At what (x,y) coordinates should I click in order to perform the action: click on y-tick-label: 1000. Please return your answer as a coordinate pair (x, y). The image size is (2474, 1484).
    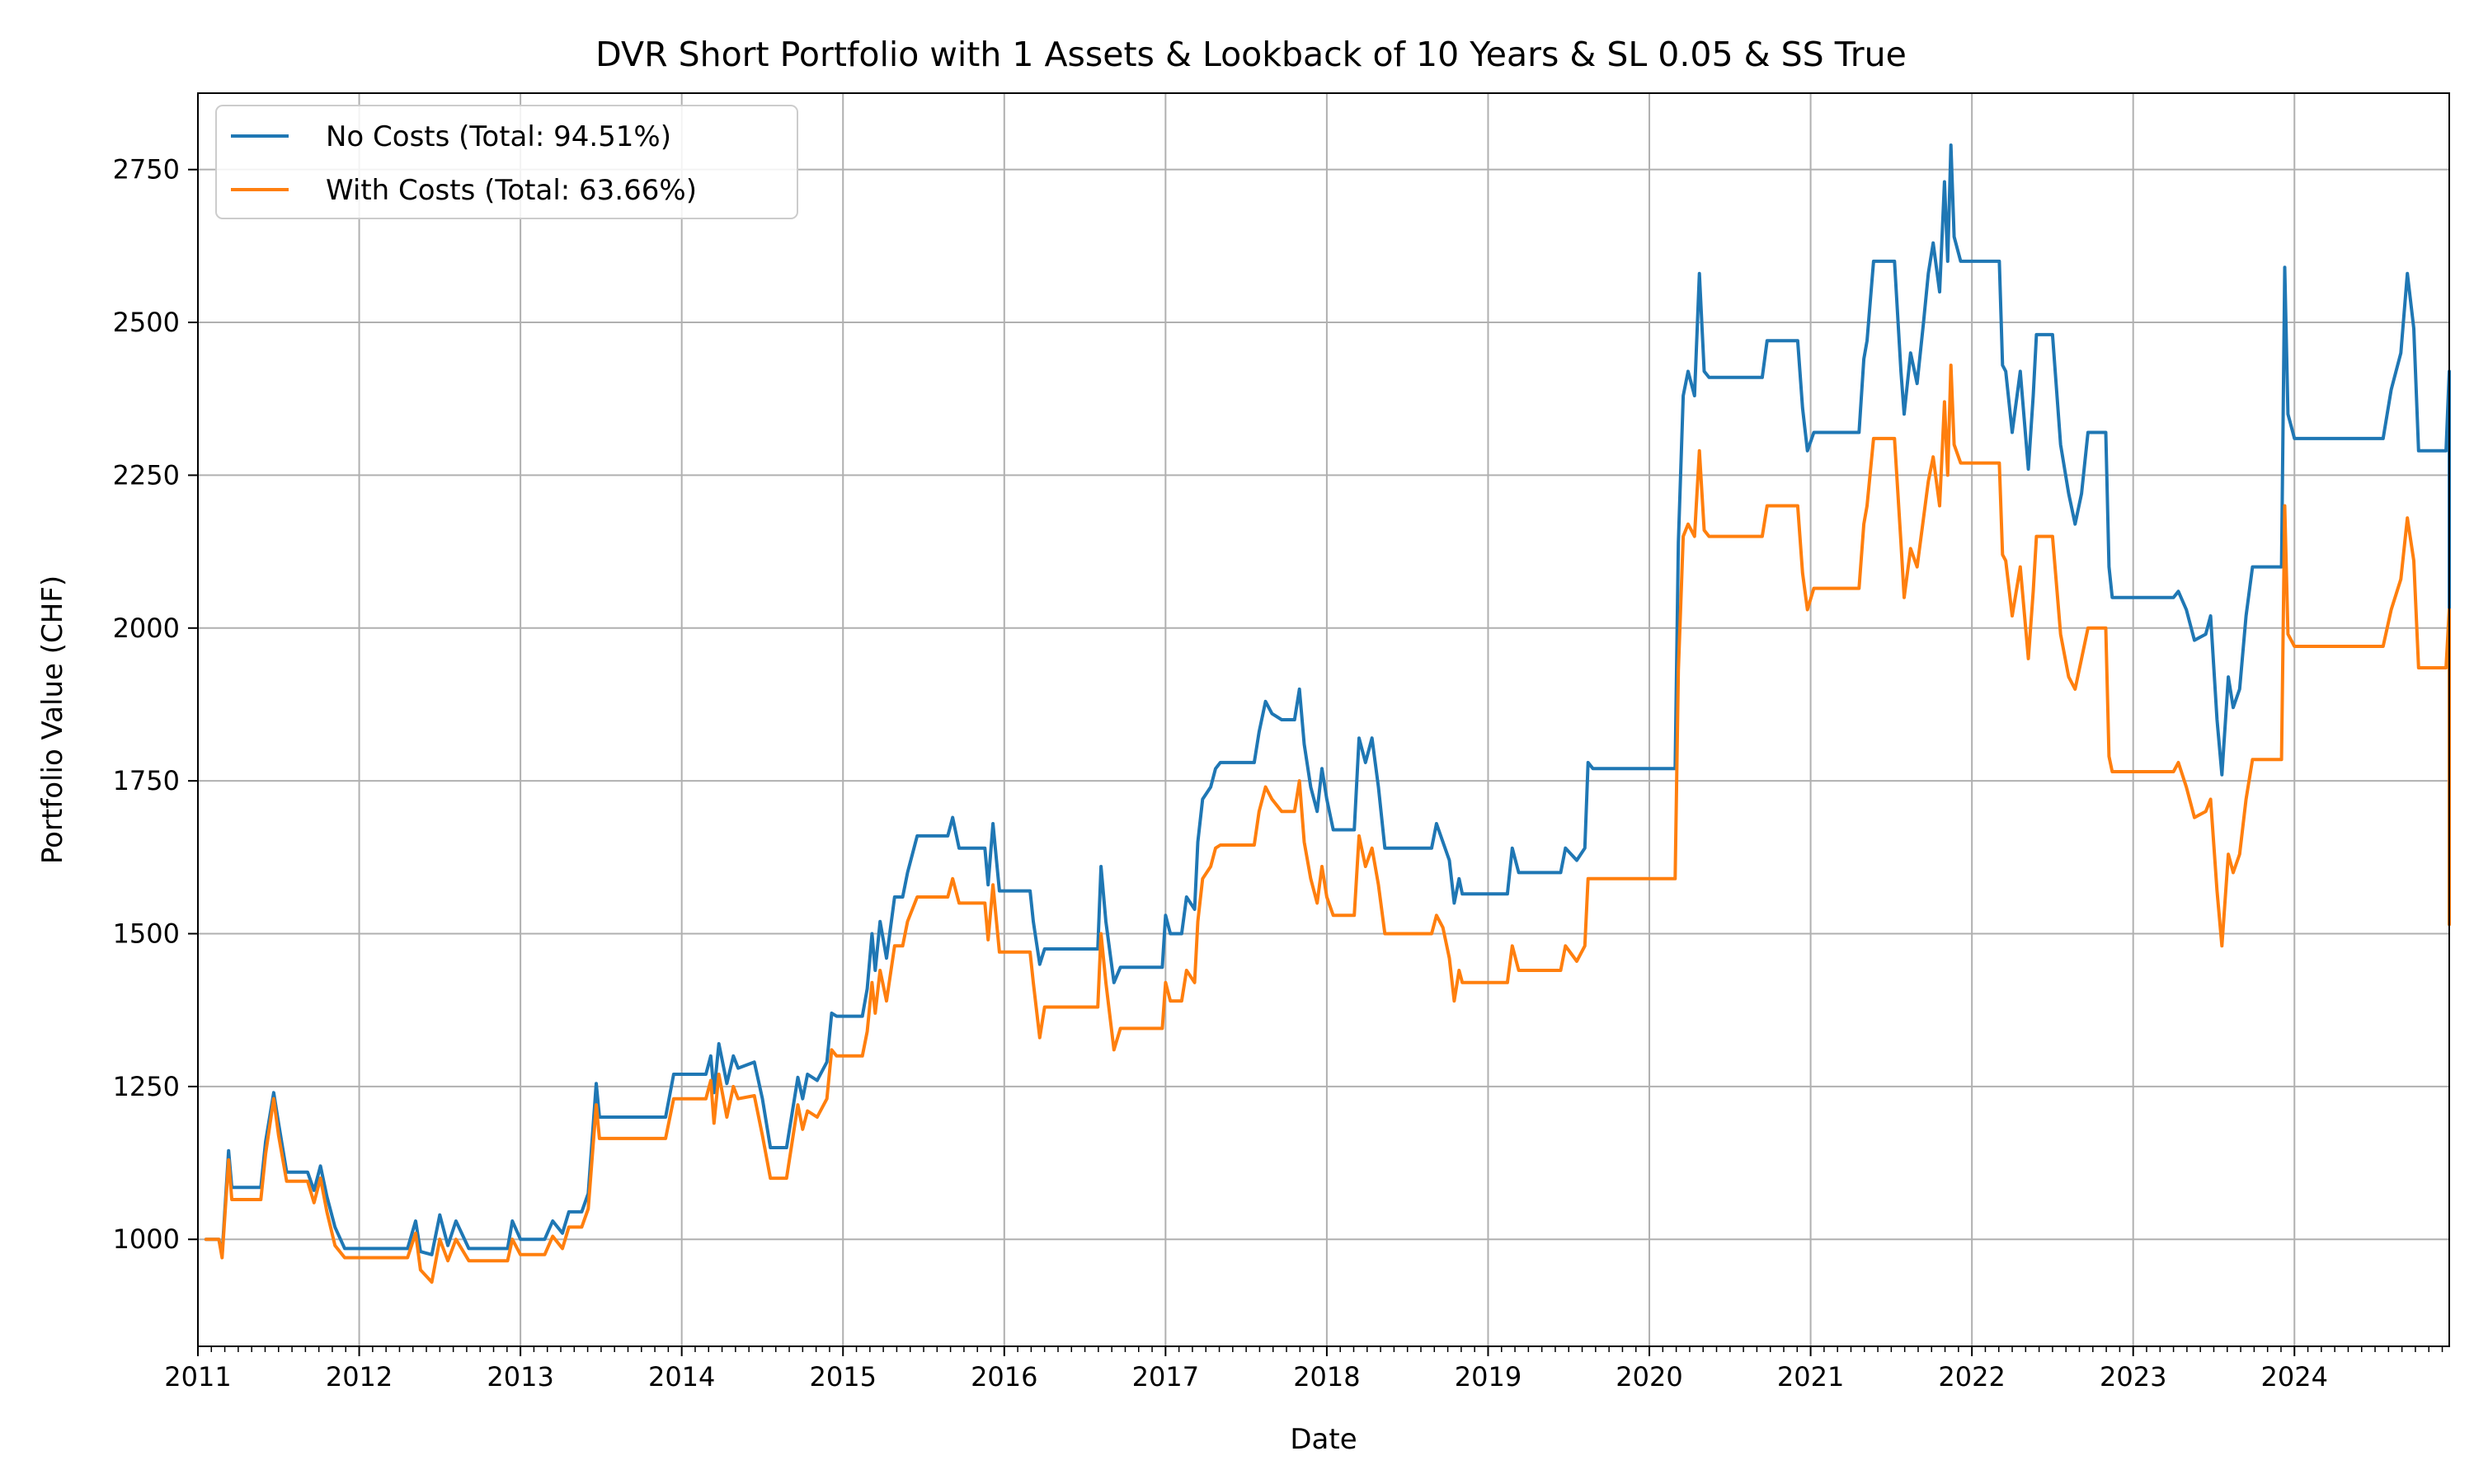
    Looking at the image, I should click on (146, 1239).